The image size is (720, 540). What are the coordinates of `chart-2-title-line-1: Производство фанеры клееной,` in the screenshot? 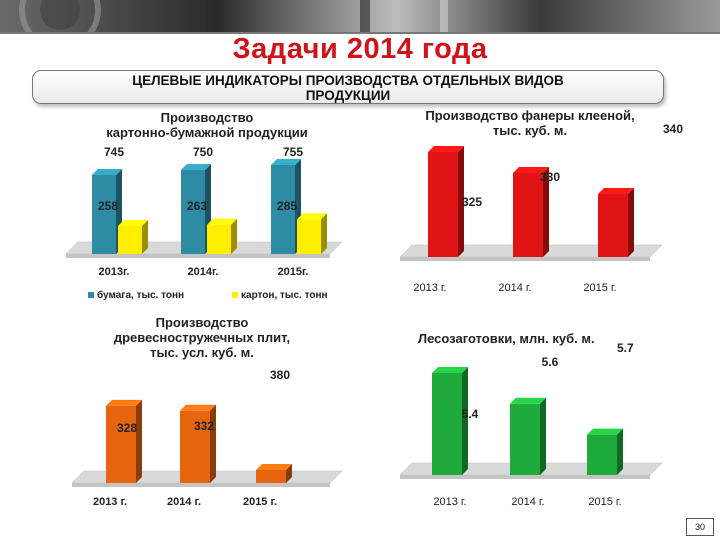 It's located at (530, 115).